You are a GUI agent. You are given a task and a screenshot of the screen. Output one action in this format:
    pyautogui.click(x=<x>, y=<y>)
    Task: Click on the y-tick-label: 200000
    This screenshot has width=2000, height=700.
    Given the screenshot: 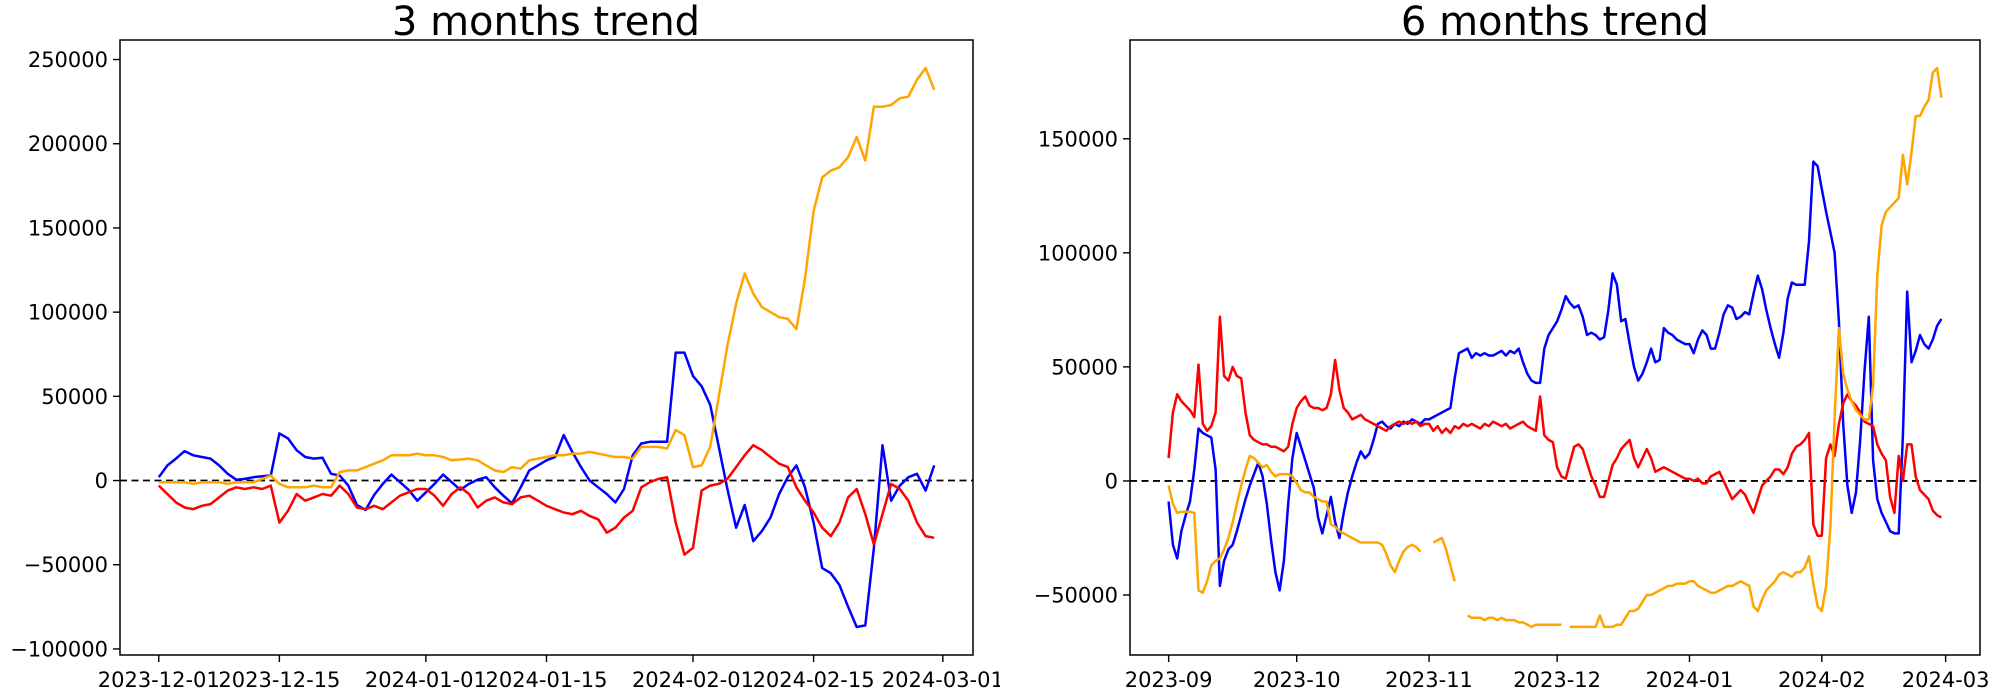 What is the action you would take?
    pyautogui.click(x=68, y=144)
    